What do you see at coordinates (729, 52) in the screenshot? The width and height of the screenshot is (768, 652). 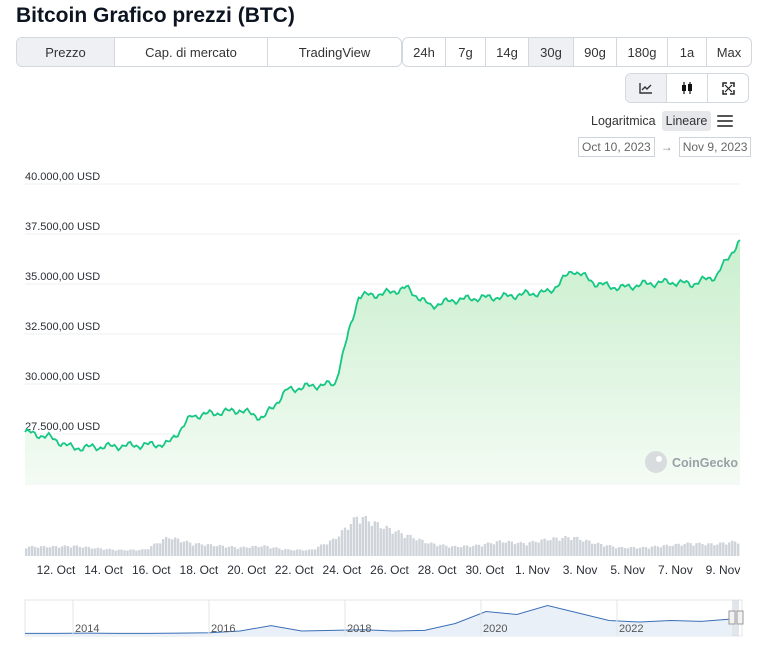 I see `range-max-button: Max` at bounding box center [729, 52].